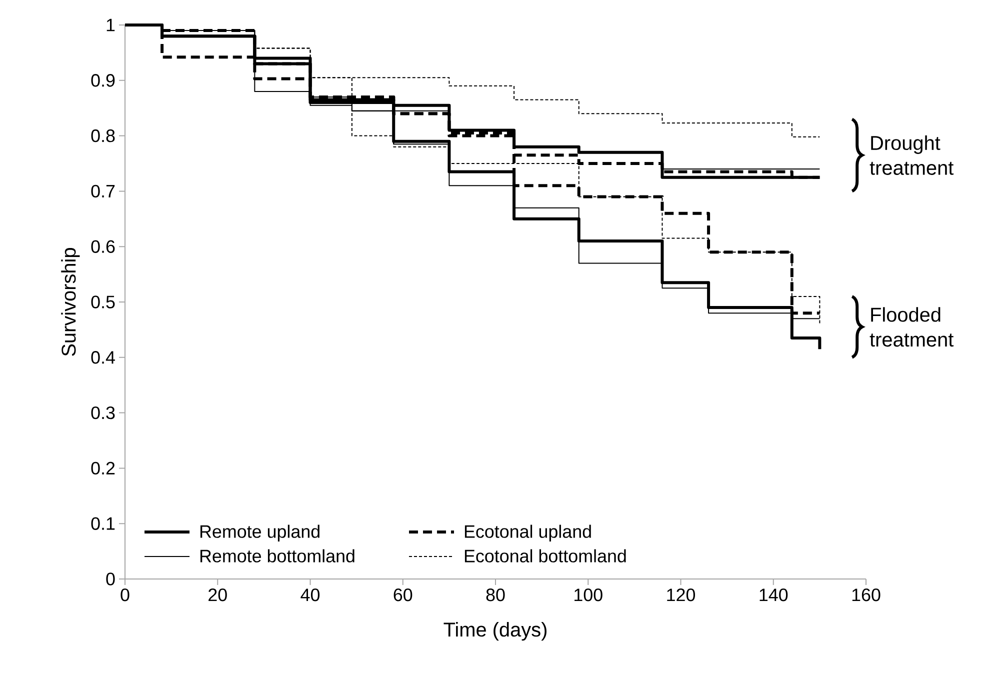 The image size is (992, 680). Describe the element at coordinates (103, 80) in the screenshot. I see `y-tick-label: 0.9` at that location.